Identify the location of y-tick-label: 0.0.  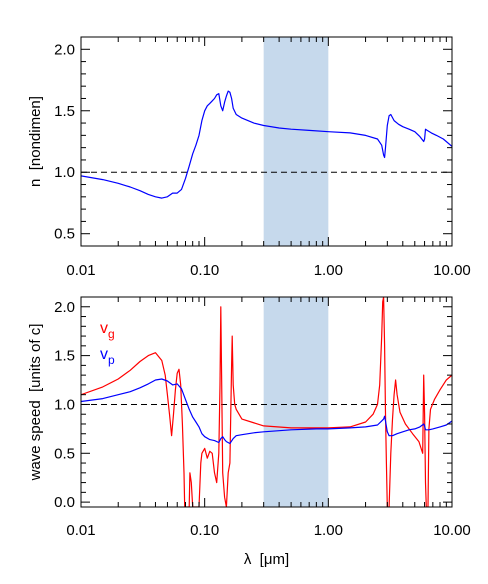
(64, 502).